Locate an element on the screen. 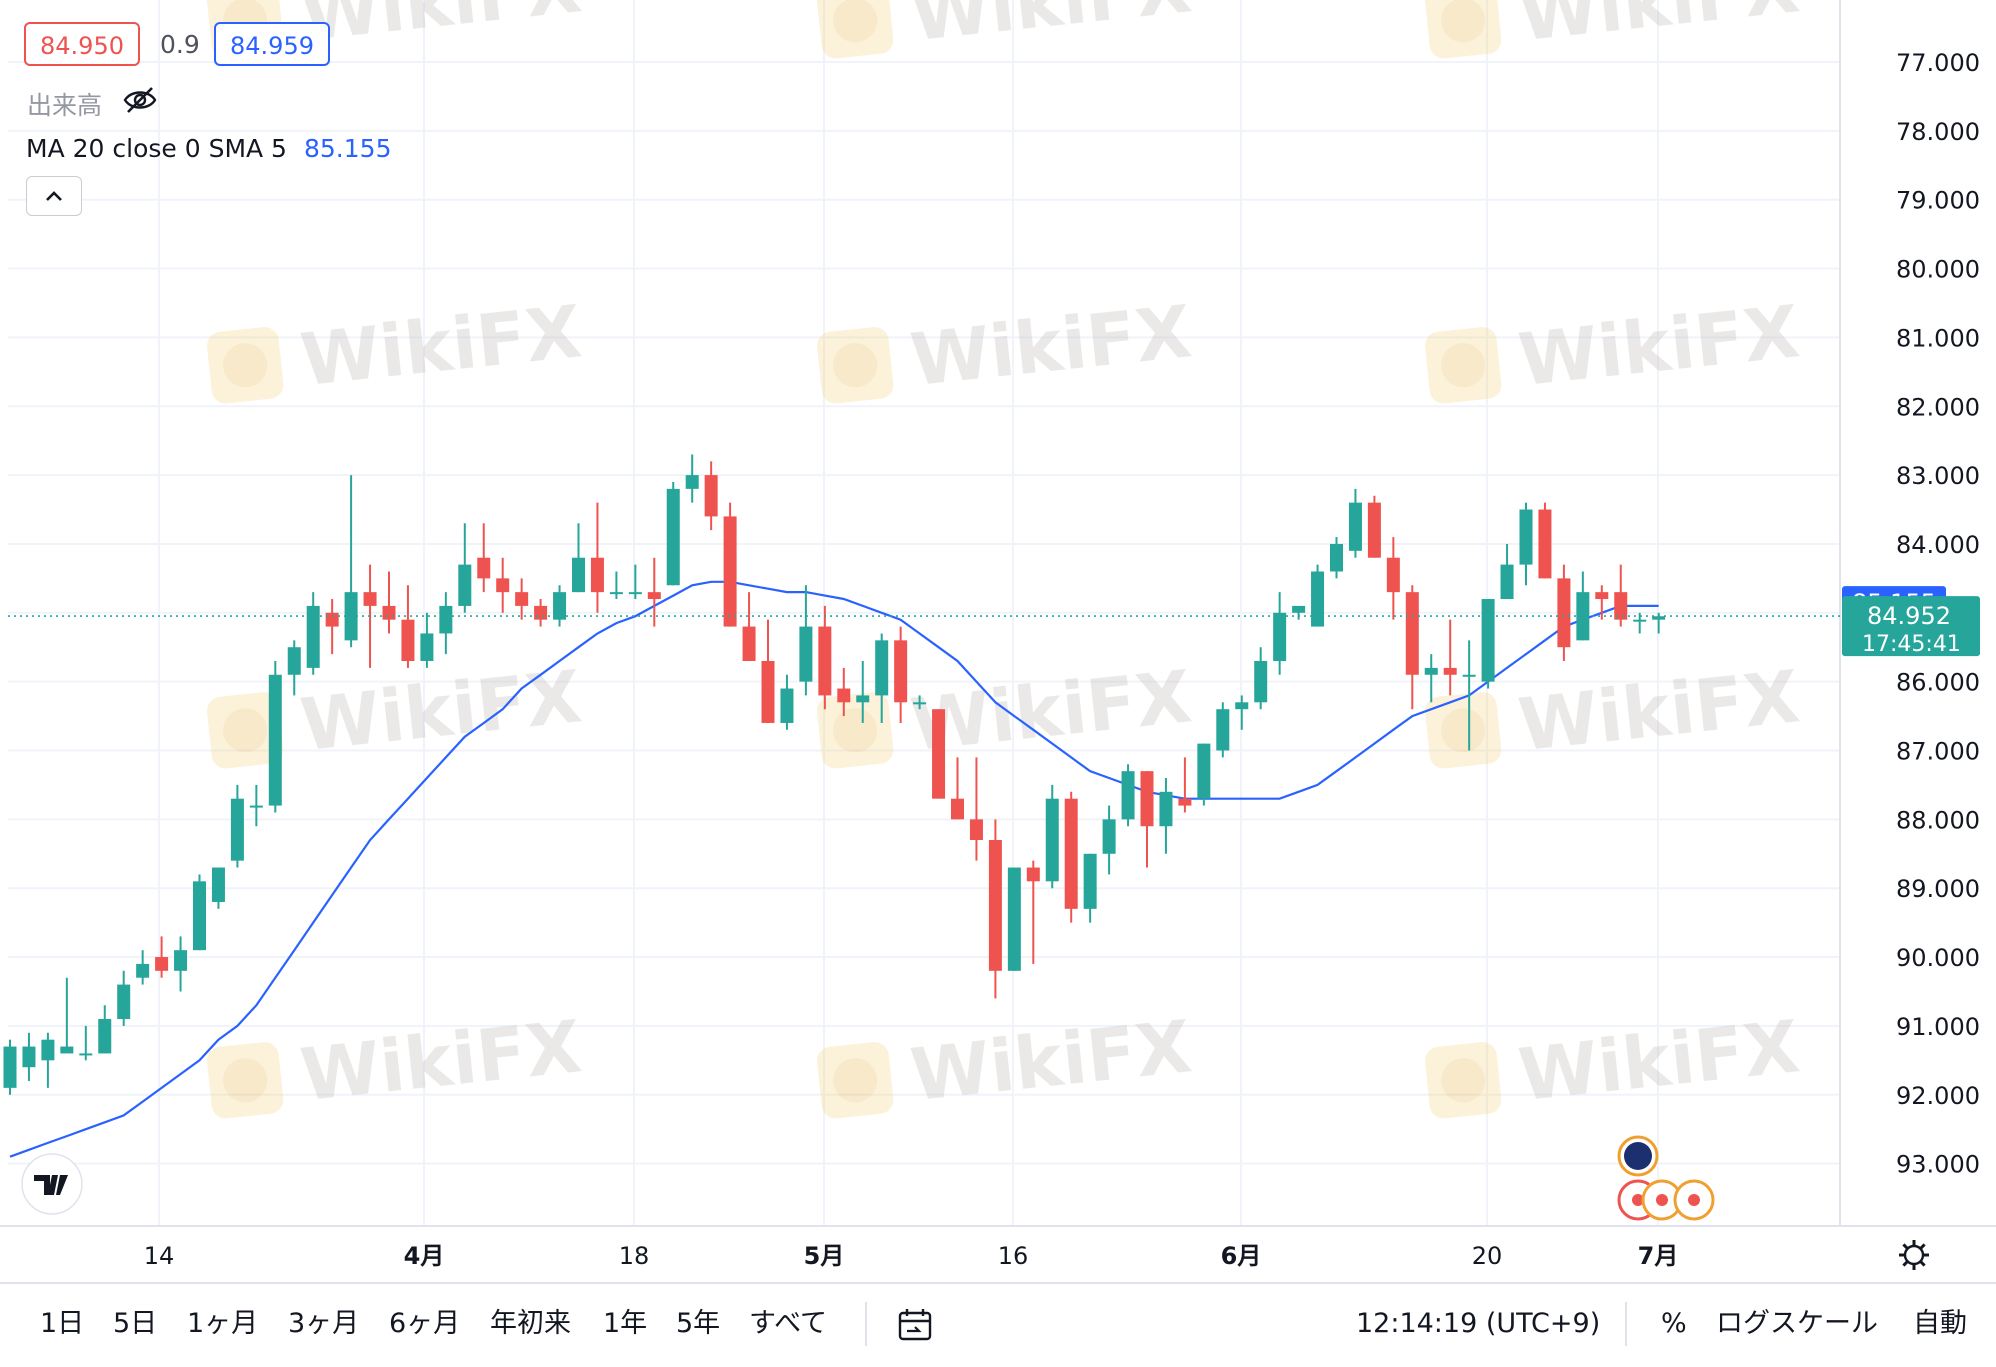  price-axis-label: 86.000 is located at coordinates (1938, 683).